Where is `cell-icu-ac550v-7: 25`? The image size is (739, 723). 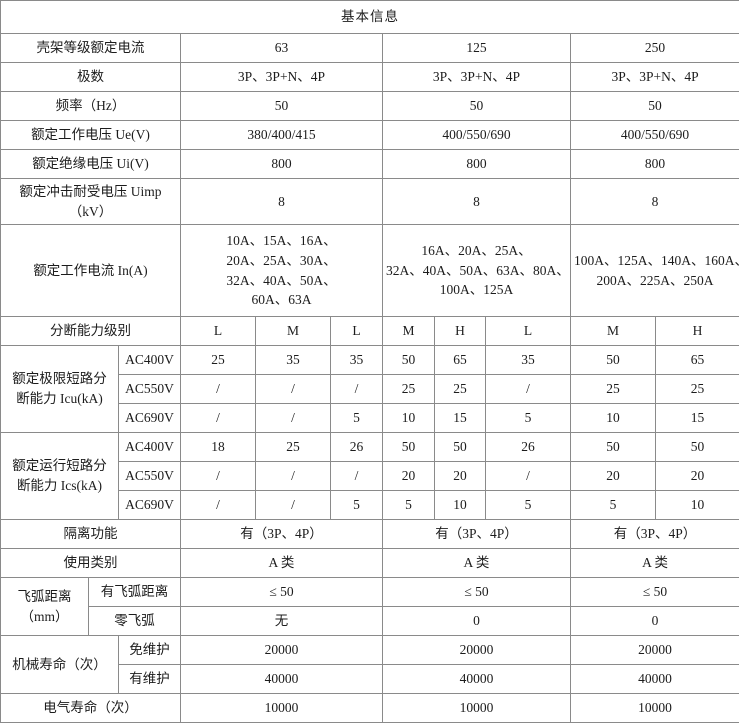 cell-icu-ac550v-7: 25 is located at coordinates (697, 389).